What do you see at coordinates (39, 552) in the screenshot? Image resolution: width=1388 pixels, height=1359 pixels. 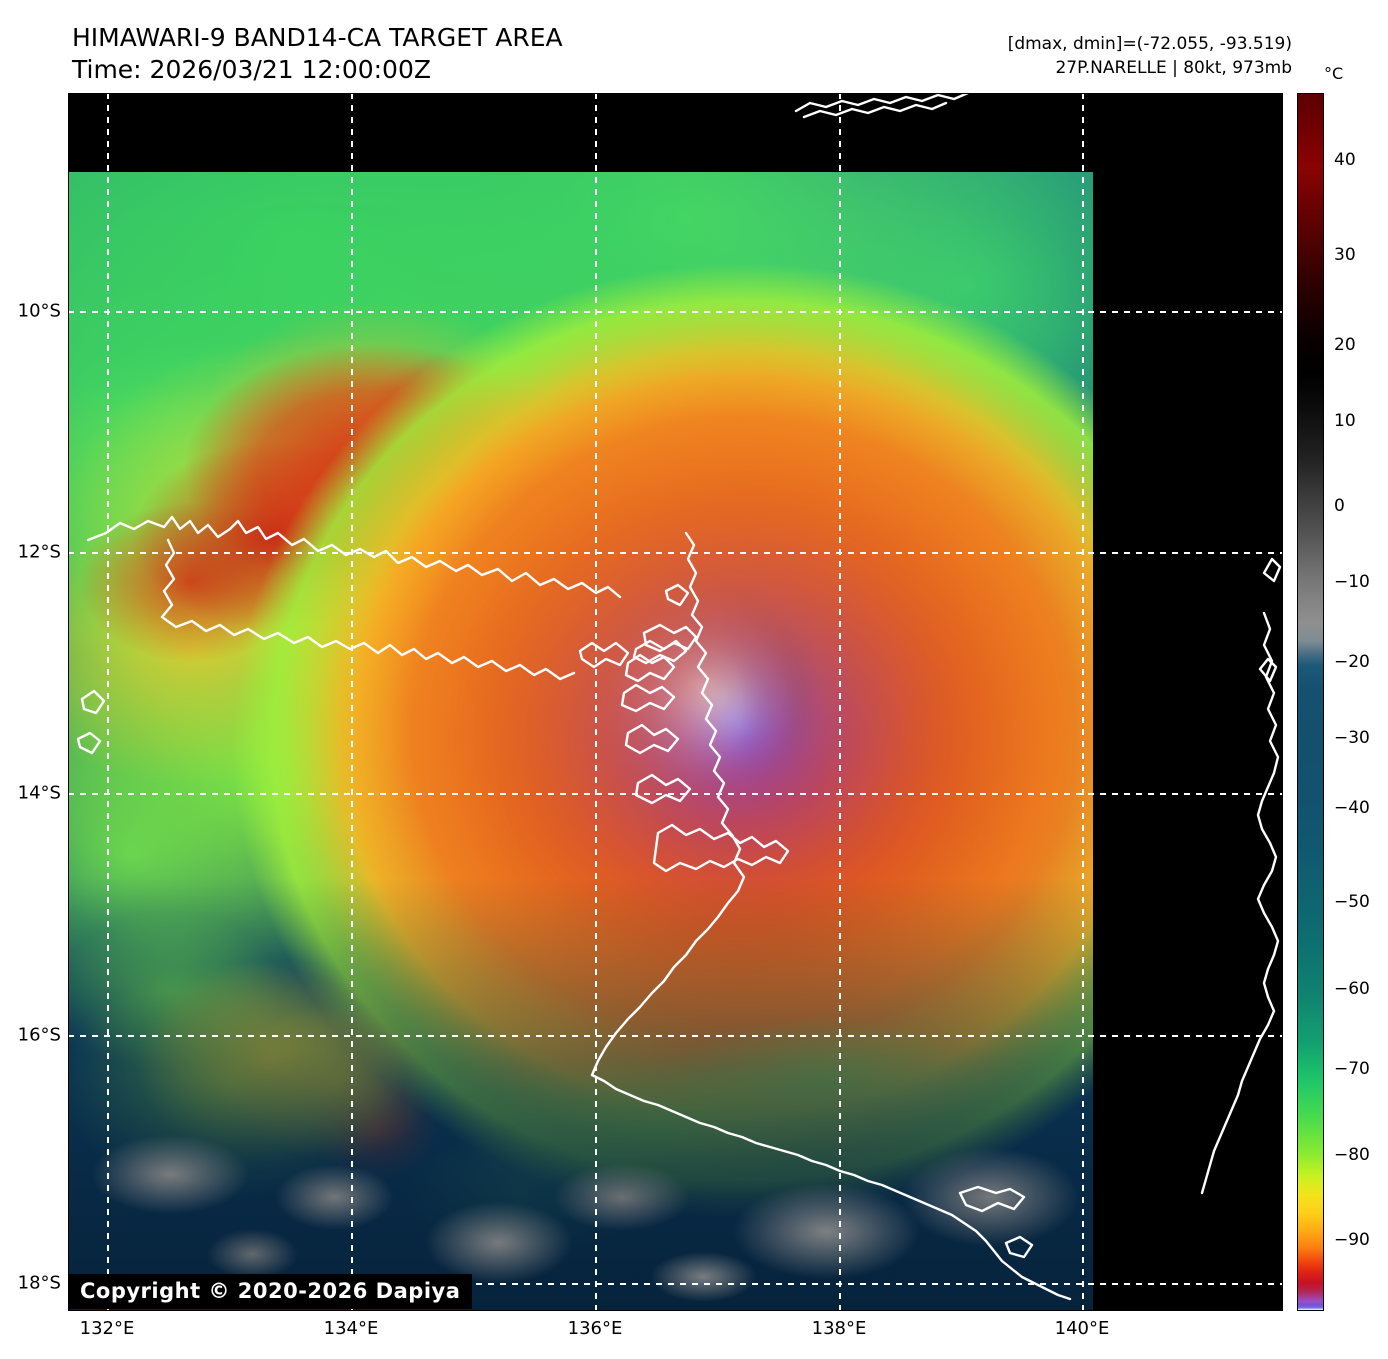 I see `lat-tick-12s: 12°S` at bounding box center [39, 552].